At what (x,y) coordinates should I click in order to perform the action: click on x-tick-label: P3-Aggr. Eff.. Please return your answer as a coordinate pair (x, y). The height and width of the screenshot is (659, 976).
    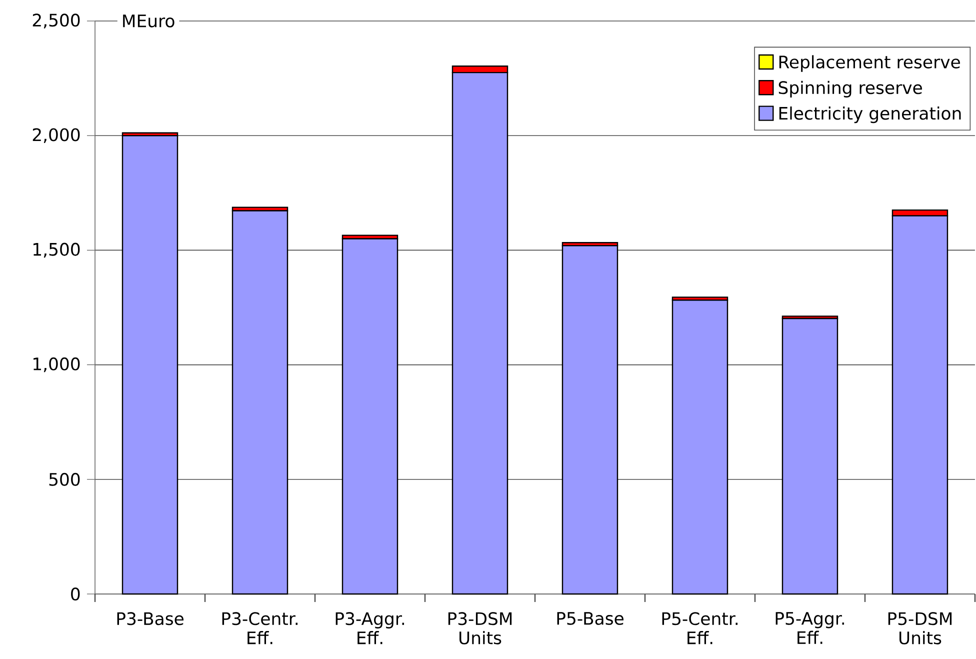
    Looking at the image, I should click on (370, 628).